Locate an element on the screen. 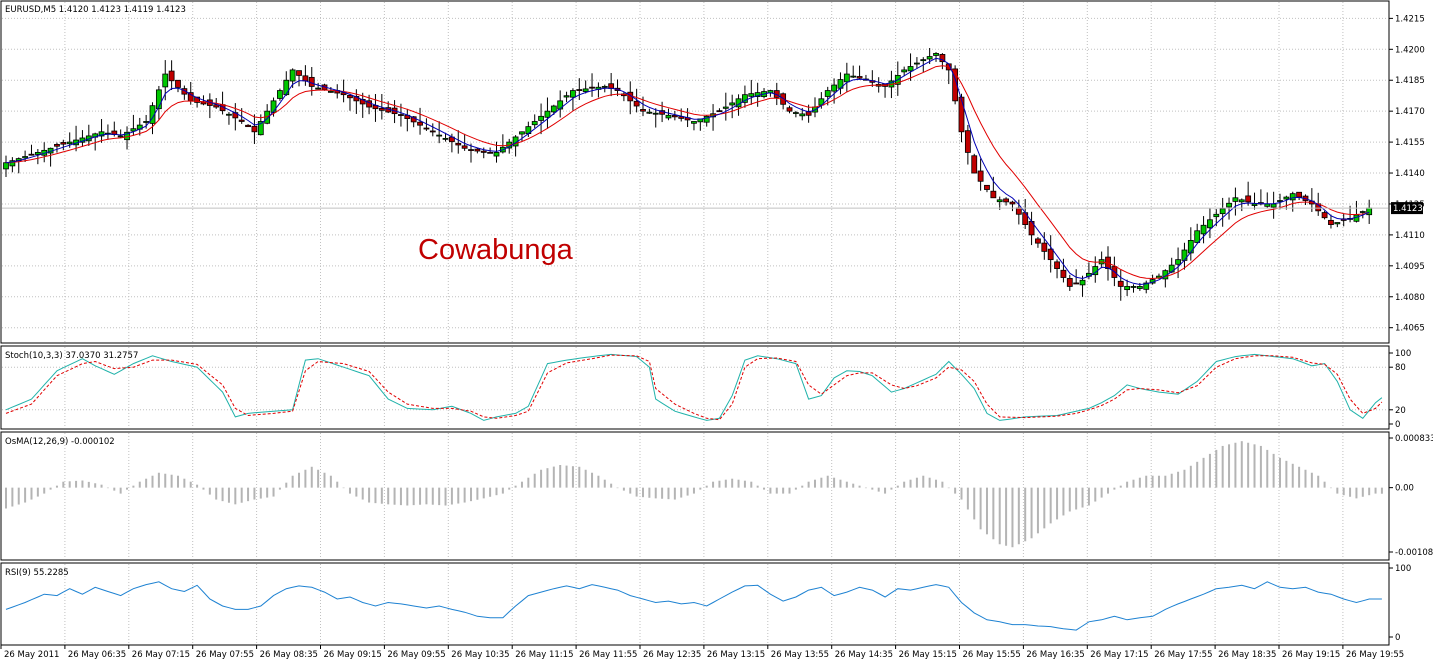 The image size is (1433, 669). osma-axis-label: 0.00 is located at coordinates (1404, 489).